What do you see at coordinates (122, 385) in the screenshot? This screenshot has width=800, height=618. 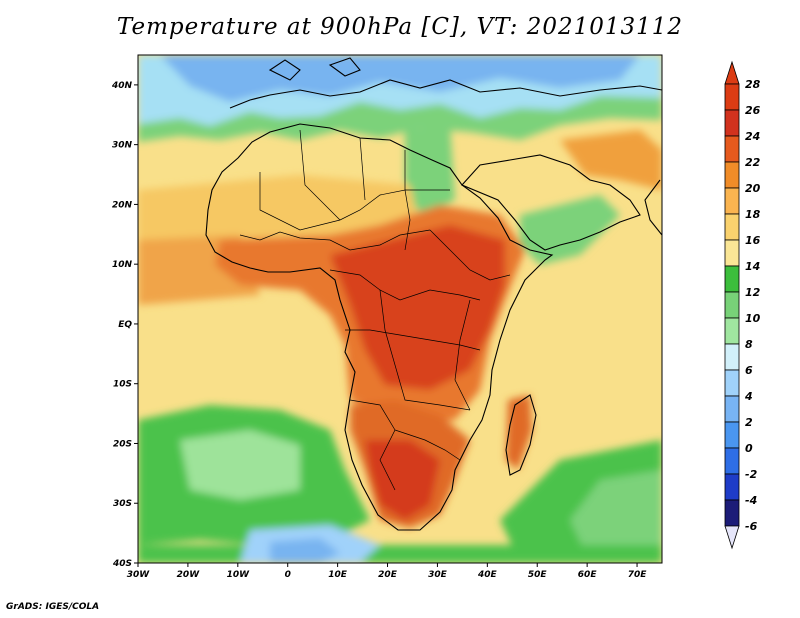 I see `lat-label: 10S` at bounding box center [122, 385].